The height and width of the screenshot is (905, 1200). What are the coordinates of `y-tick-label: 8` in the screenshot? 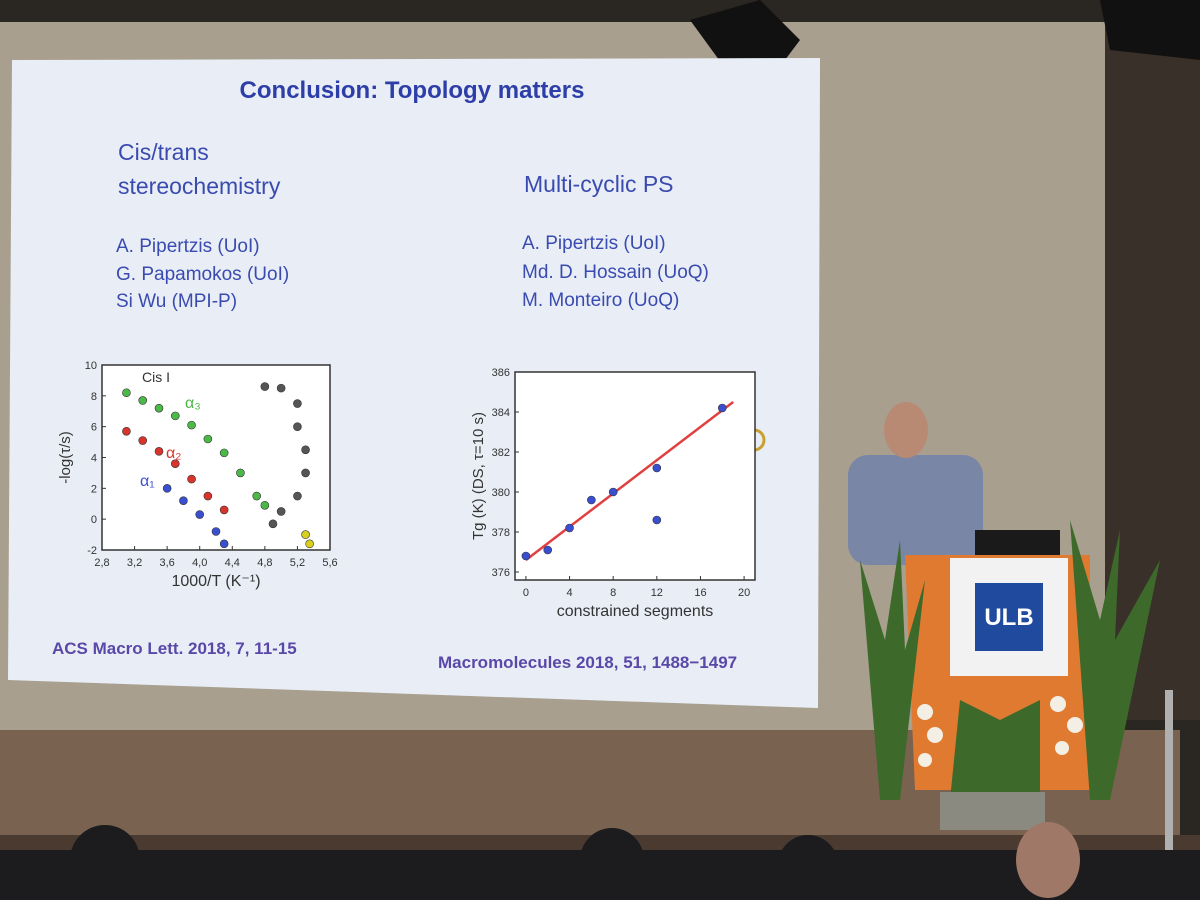 It's located at (94, 397).